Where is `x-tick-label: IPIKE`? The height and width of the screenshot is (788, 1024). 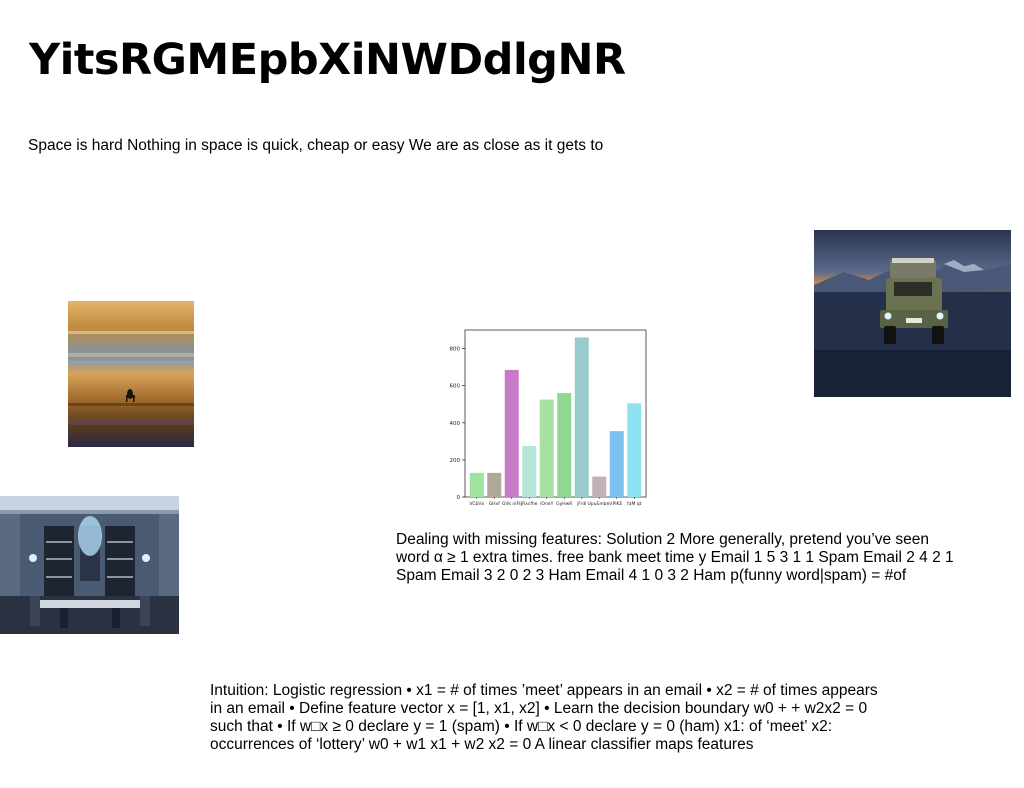
x-tick-label: IPIKE is located at coordinates (616, 504).